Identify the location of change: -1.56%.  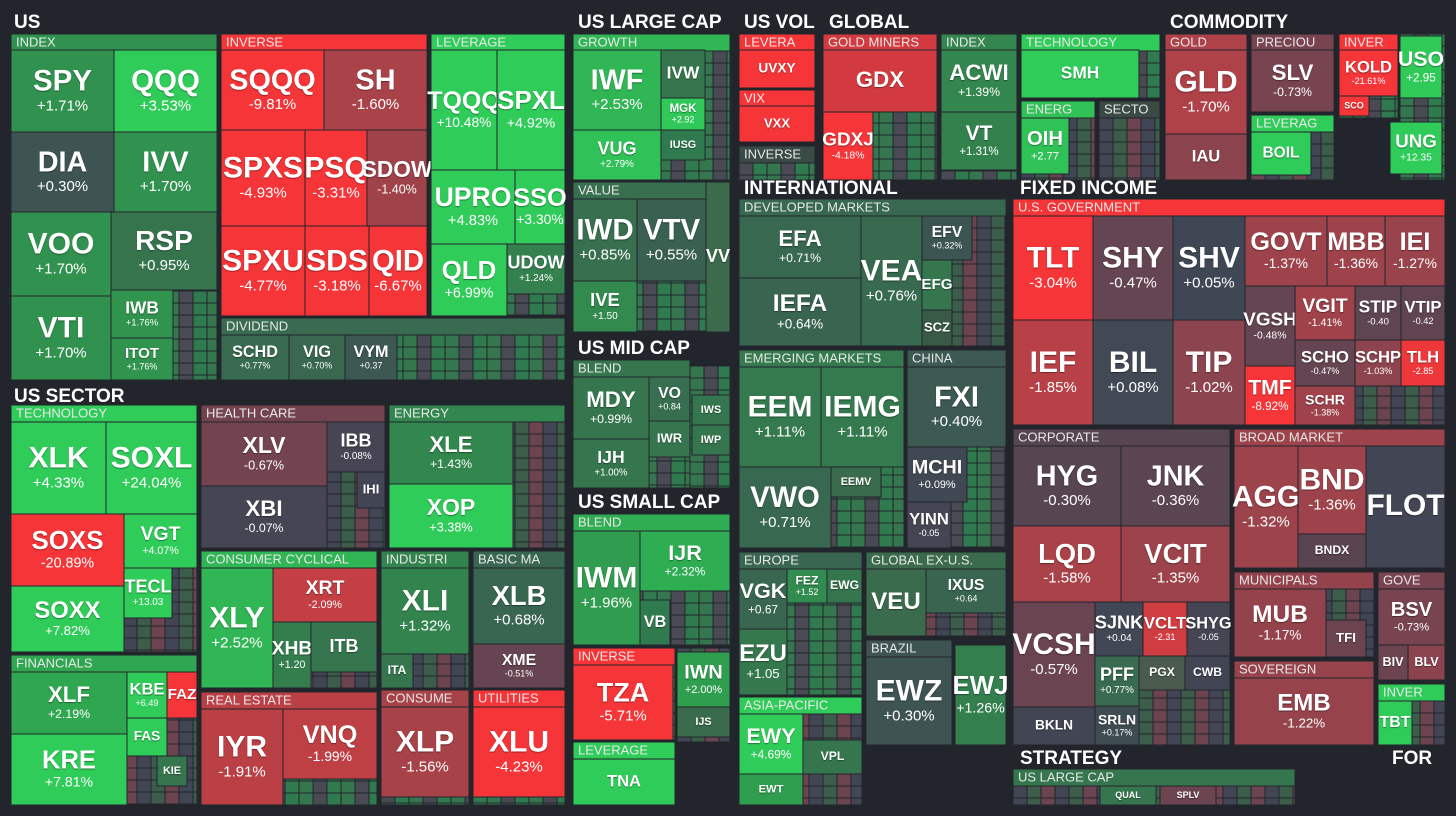
(425, 767).